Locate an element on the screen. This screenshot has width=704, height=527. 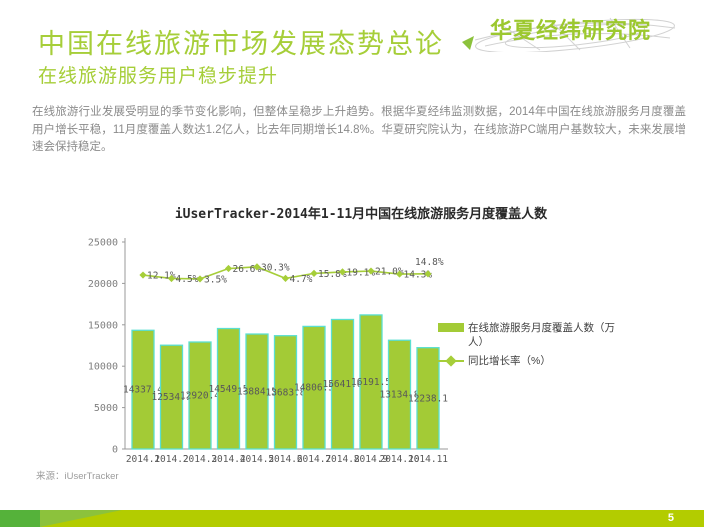
growth-label: 3.5% is located at coordinates (215, 279).